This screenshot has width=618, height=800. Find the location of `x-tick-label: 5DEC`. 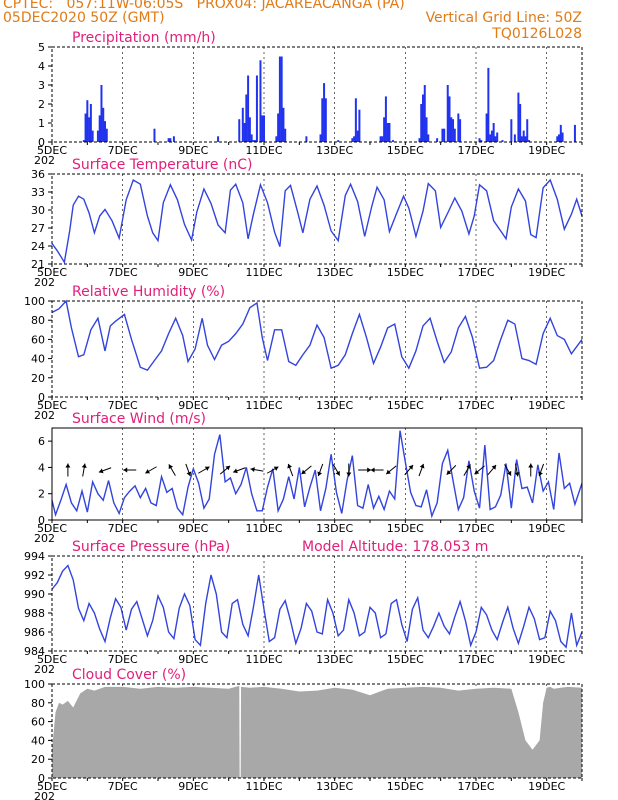

x-tick-label: 5DEC is located at coordinates (52, 786).